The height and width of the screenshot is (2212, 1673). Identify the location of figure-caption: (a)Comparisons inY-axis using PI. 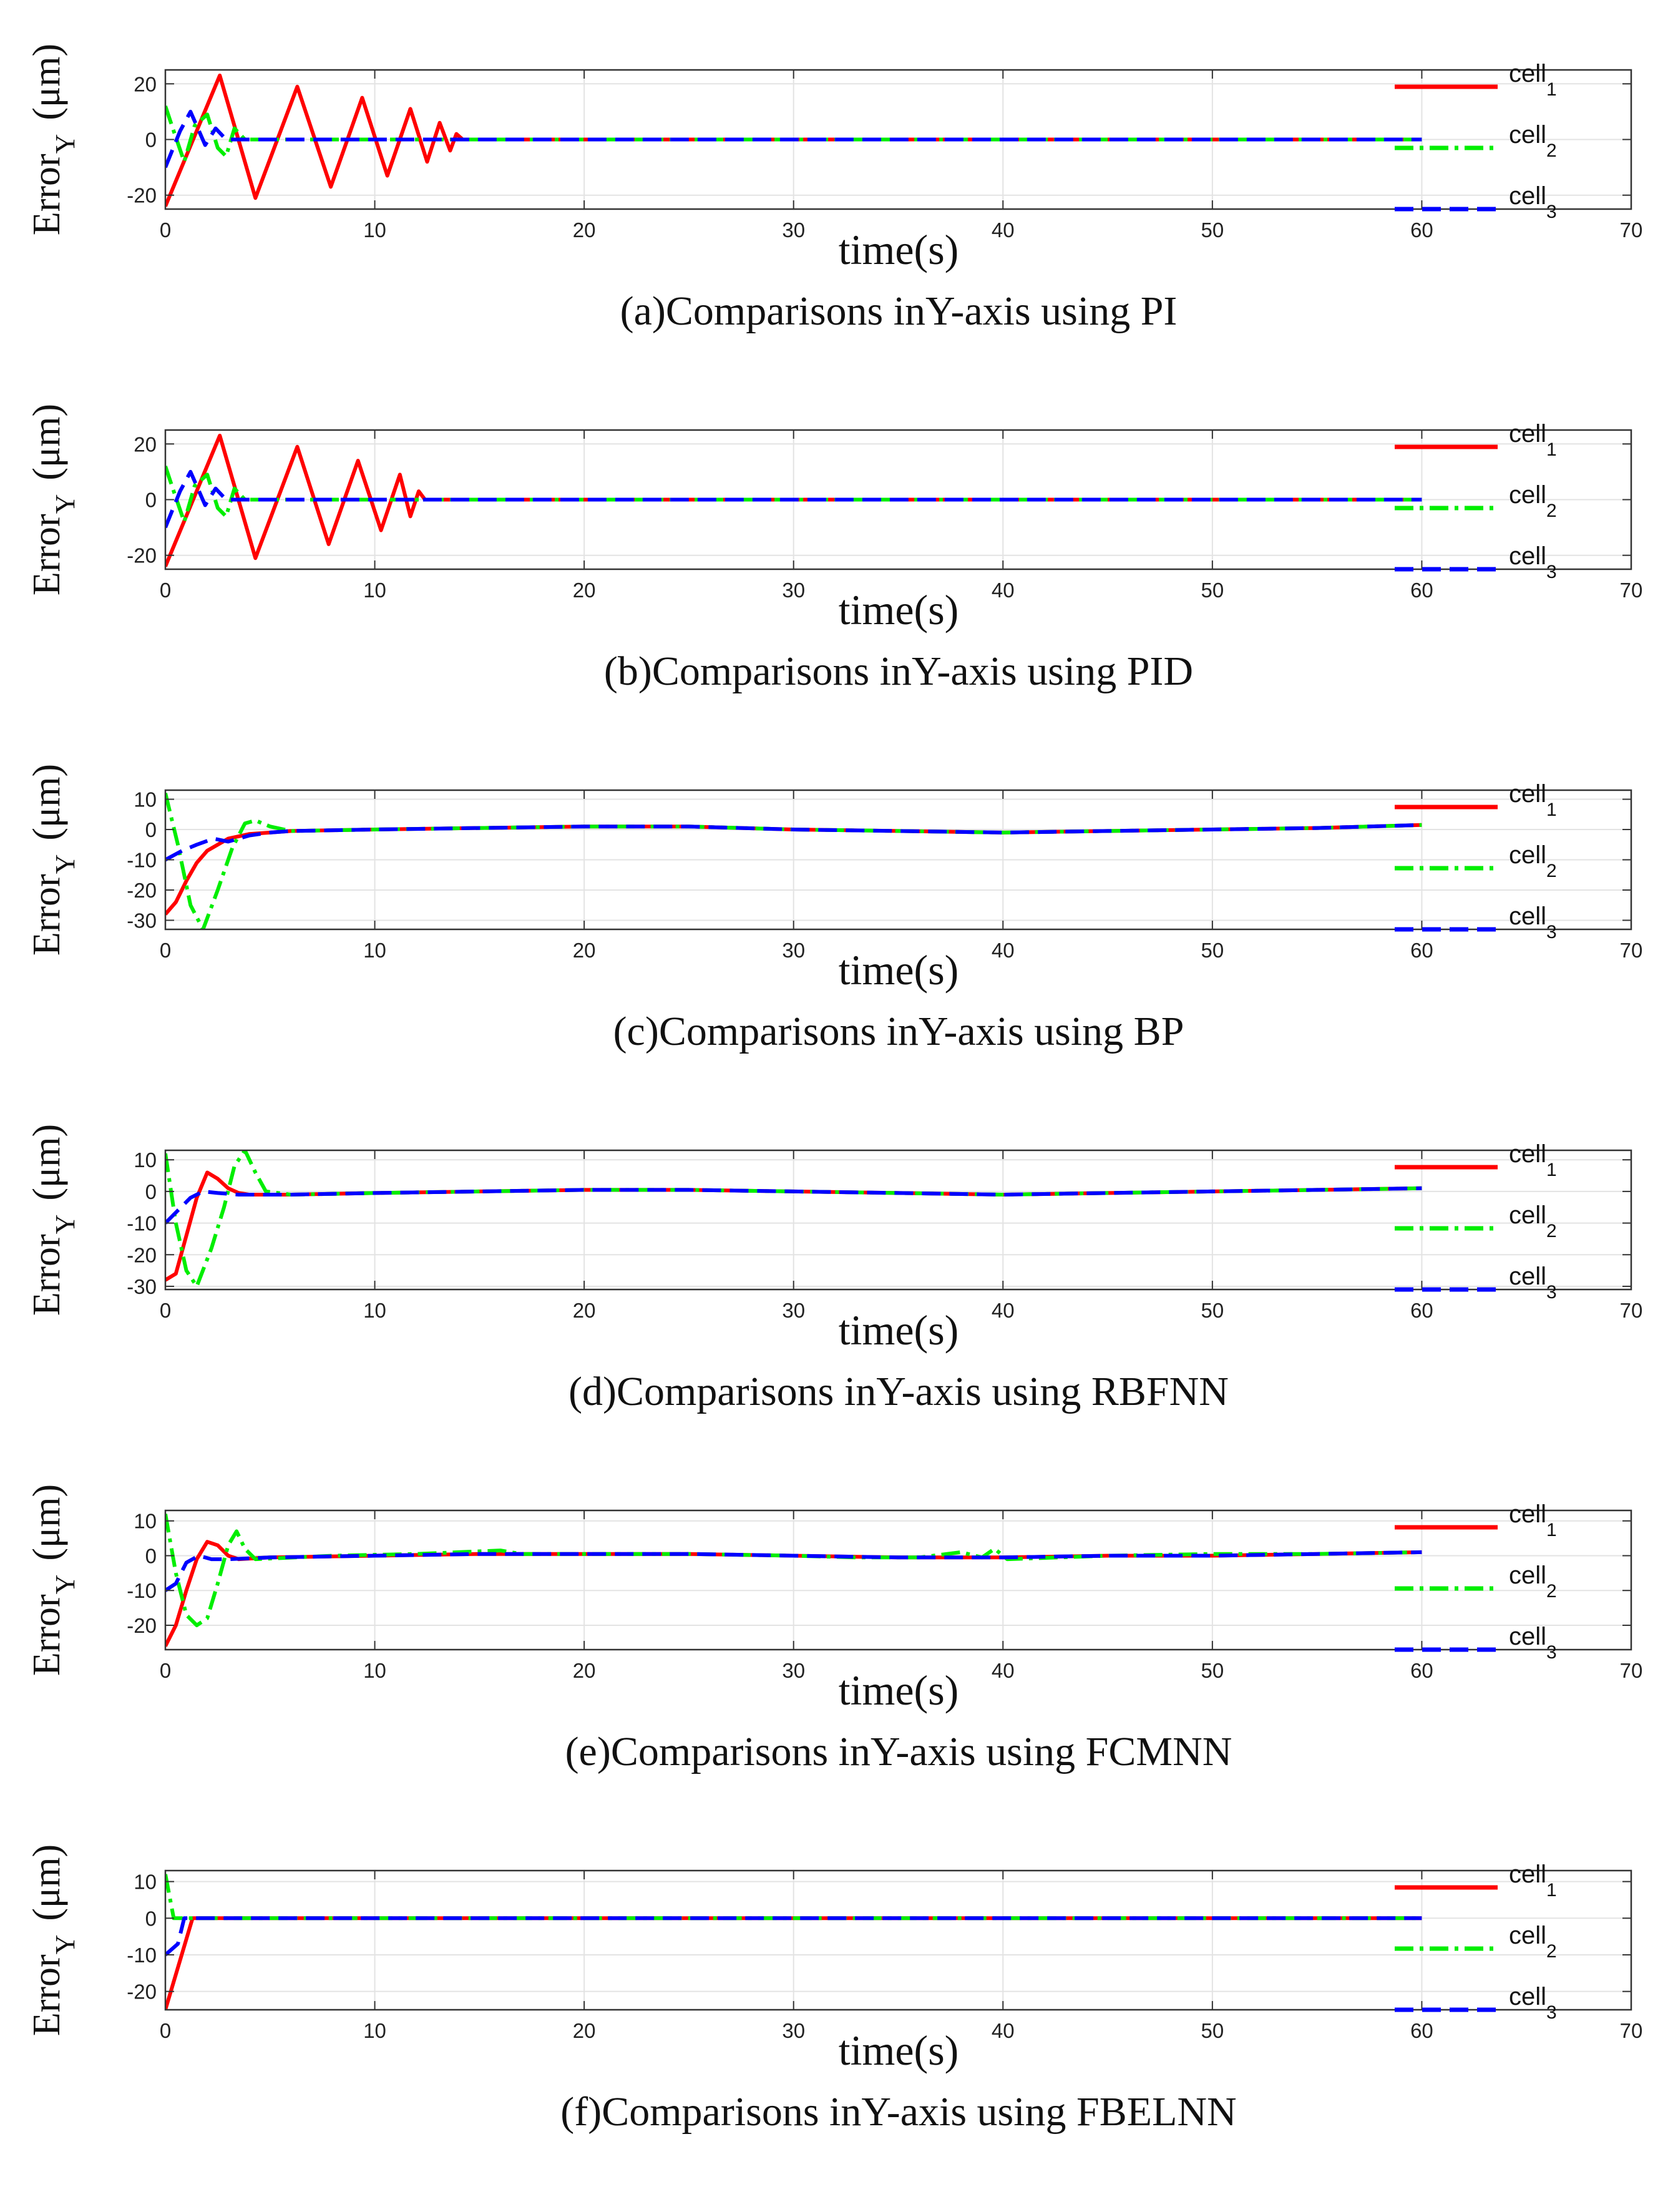
(899, 311).